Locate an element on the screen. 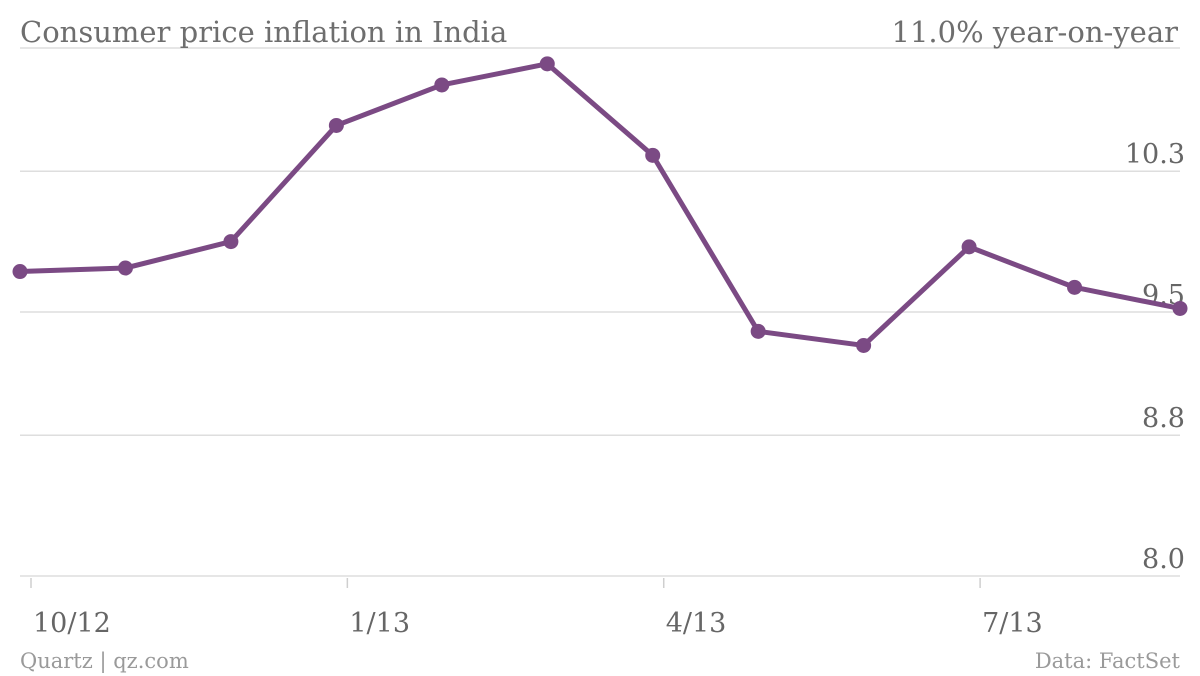  source-credit: Quartz | qz.com is located at coordinates (104, 661).